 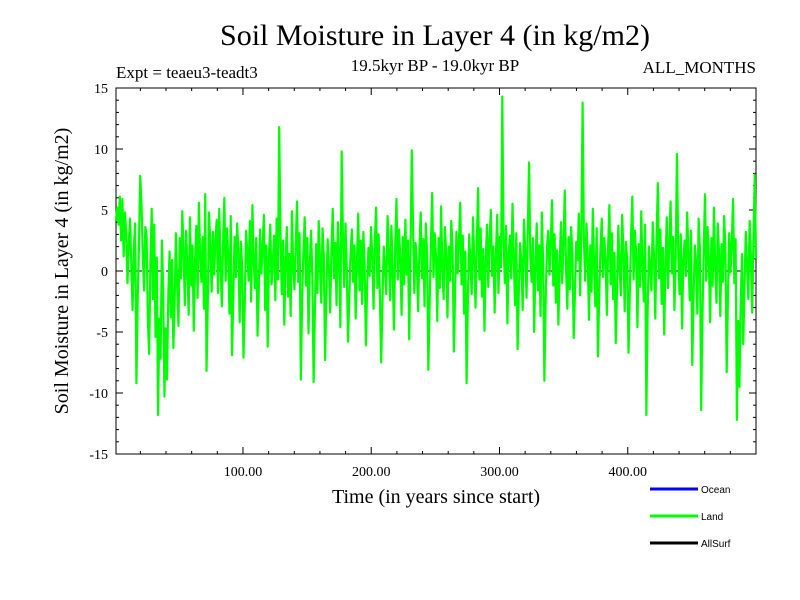 What do you see at coordinates (435, 35) in the screenshot?
I see `chart-title: Soil Moisture in Layer 4 (in kg/m2)` at bounding box center [435, 35].